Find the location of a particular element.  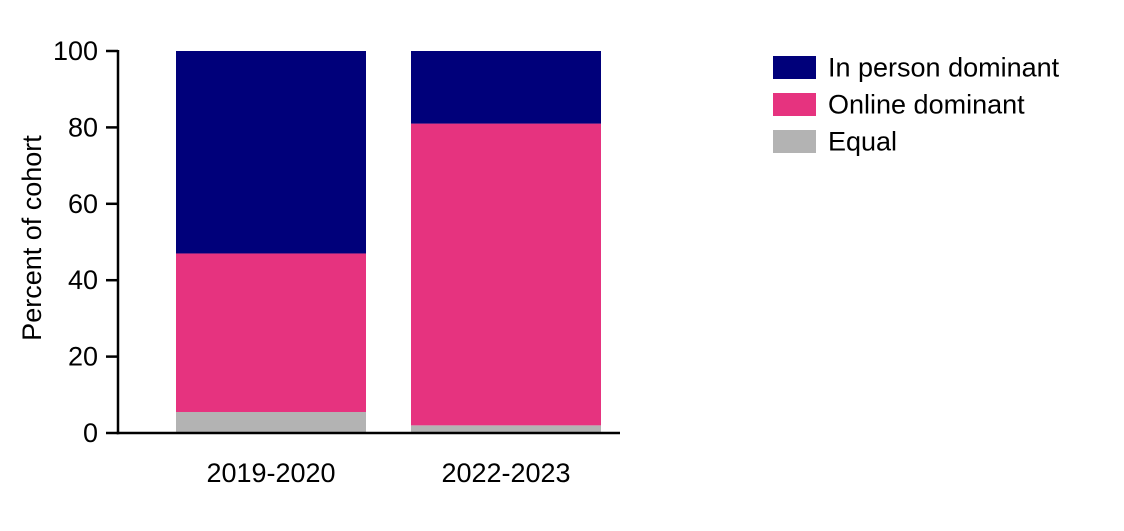

bar-segment-equal-2022-2023 is located at coordinates (506, 429).